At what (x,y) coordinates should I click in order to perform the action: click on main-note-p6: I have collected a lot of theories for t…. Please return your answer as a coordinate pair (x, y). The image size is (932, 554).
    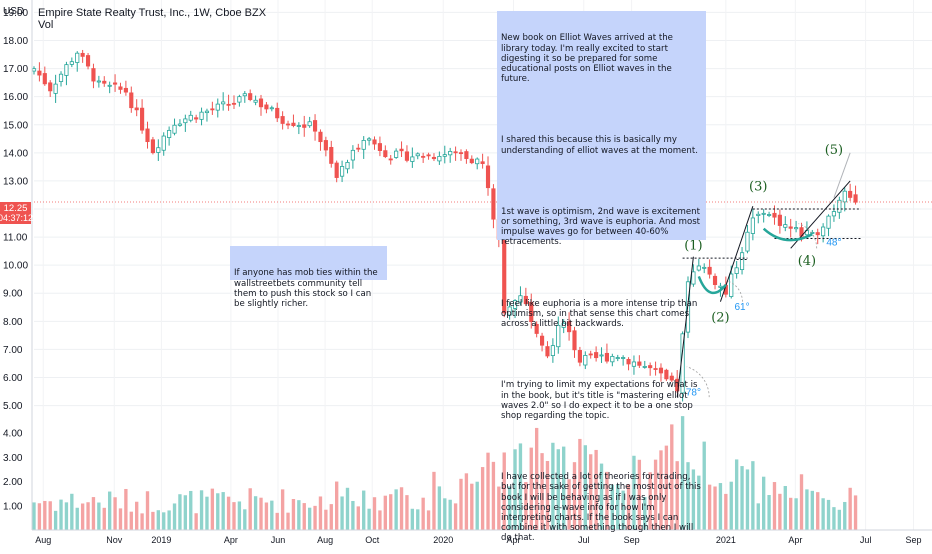
    Looking at the image, I should click on (602, 508).